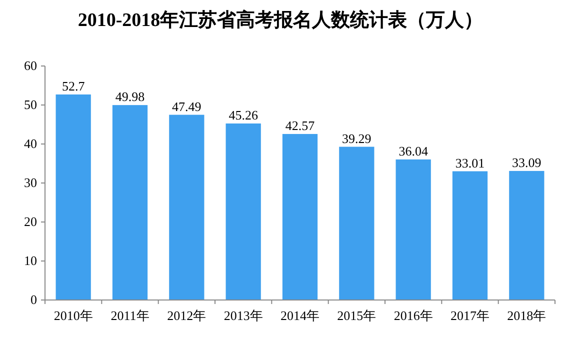 This screenshot has height=342, width=561. What do you see at coordinates (300, 125) in the screenshot?
I see `data-label: 42.57` at bounding box center [300, 125].